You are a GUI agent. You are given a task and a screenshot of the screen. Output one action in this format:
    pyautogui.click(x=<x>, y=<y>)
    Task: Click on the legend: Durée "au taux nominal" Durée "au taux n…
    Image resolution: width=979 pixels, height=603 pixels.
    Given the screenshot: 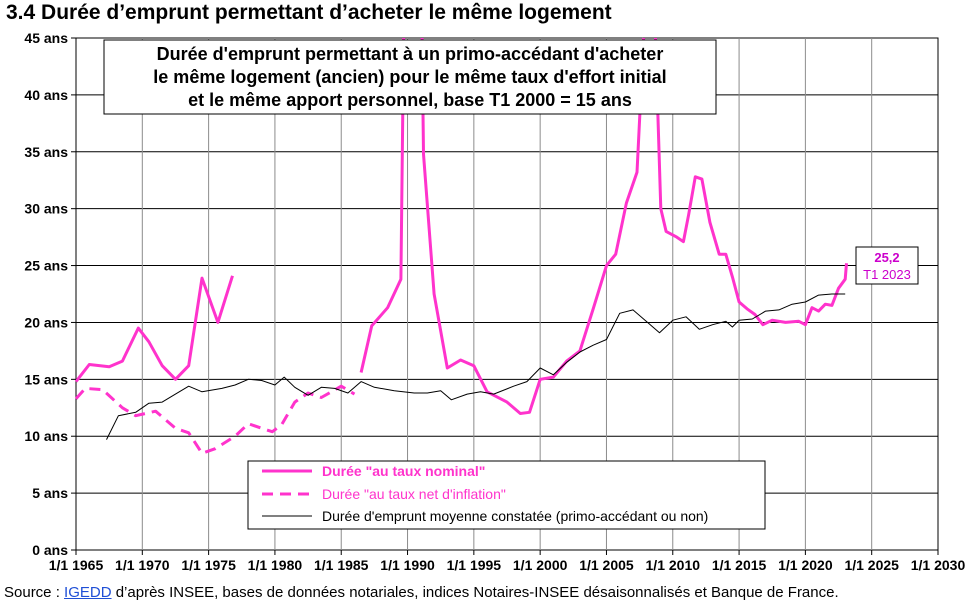 What is the action you would take?
    pyautogui.click(x=506, y=495)
    